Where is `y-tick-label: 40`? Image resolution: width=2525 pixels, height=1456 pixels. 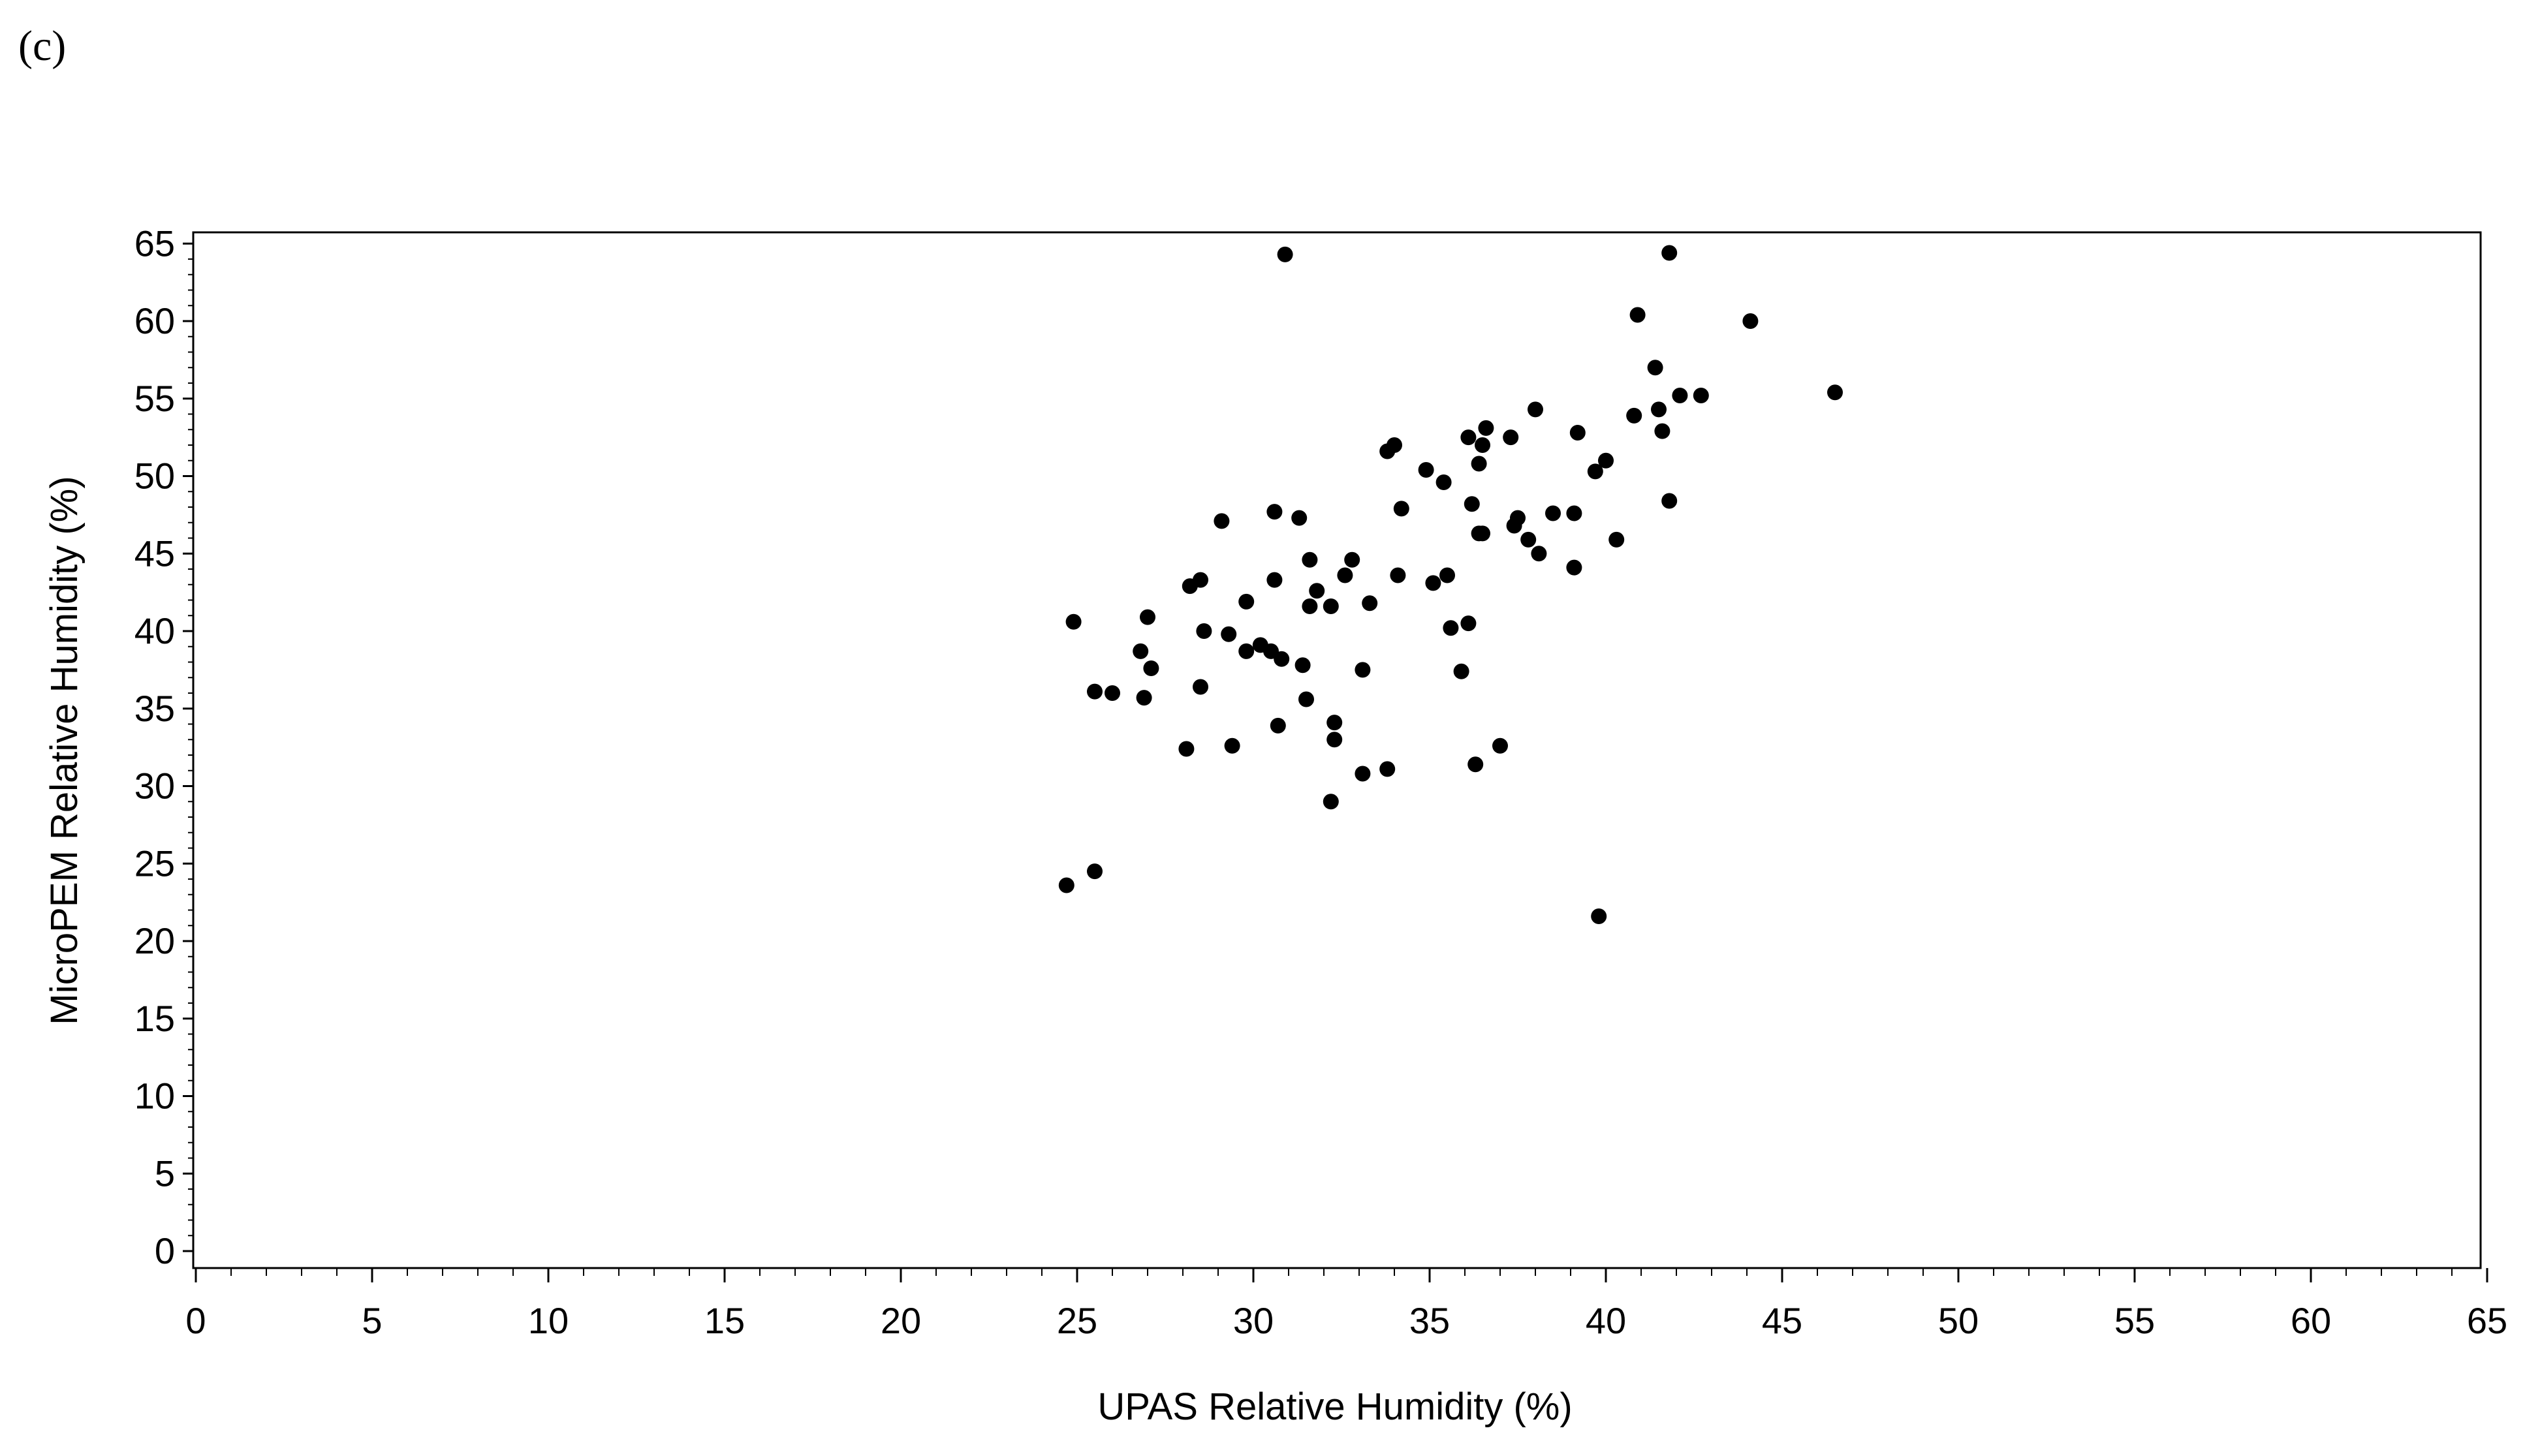 y-tick-label: 40 is located at coordinates (154, 630).